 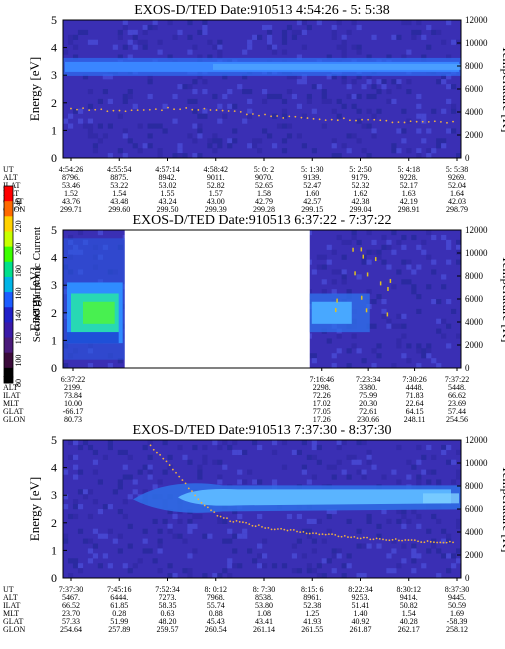 What do you see at coordinates (264, 201) in the screenshot?
I see `table-cell: 42.79` at bounding box center [264, 201].